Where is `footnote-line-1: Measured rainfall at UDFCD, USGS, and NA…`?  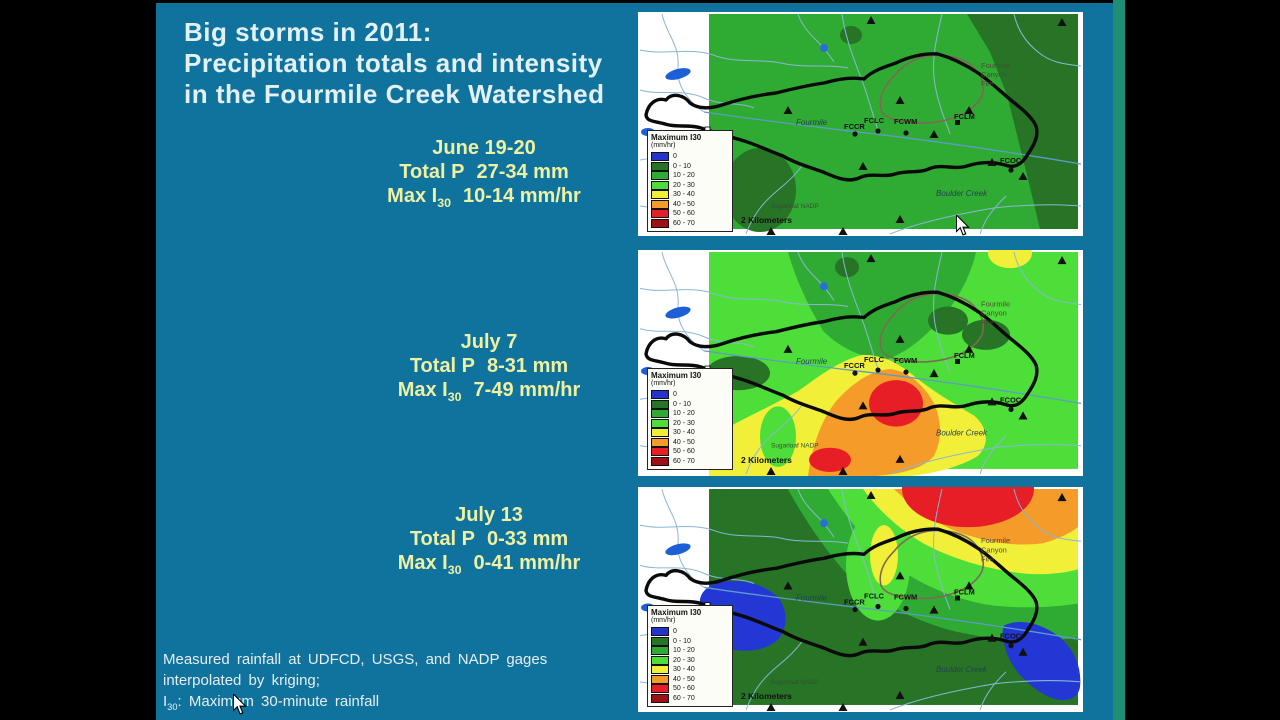 footnote-line-1: Measured rainfall at UDFCD, USGS, and NA… is located at coordinates (355, 659).